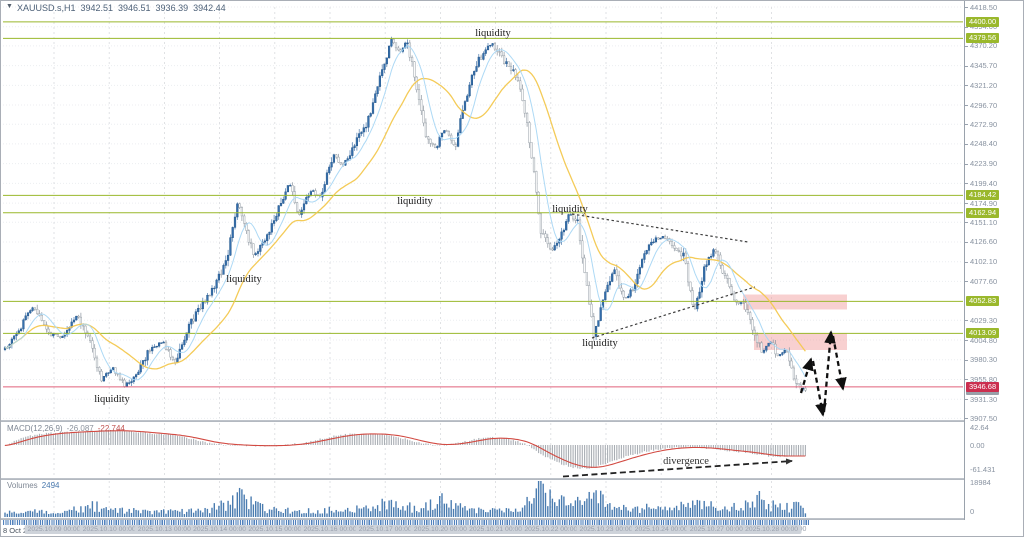  I want to click on volumes-name: Volumes, so click(22, 485).